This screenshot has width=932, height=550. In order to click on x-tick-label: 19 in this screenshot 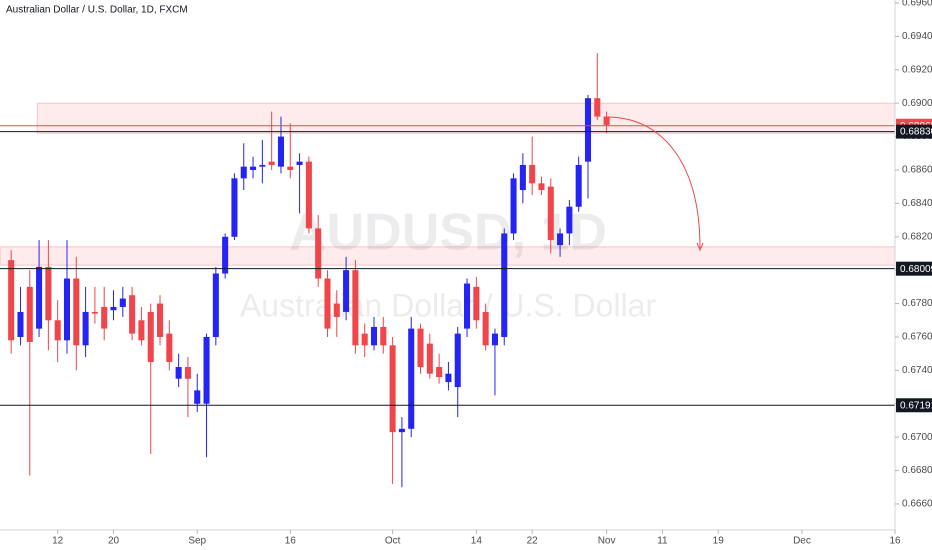, I will do `click(719, 541)`.